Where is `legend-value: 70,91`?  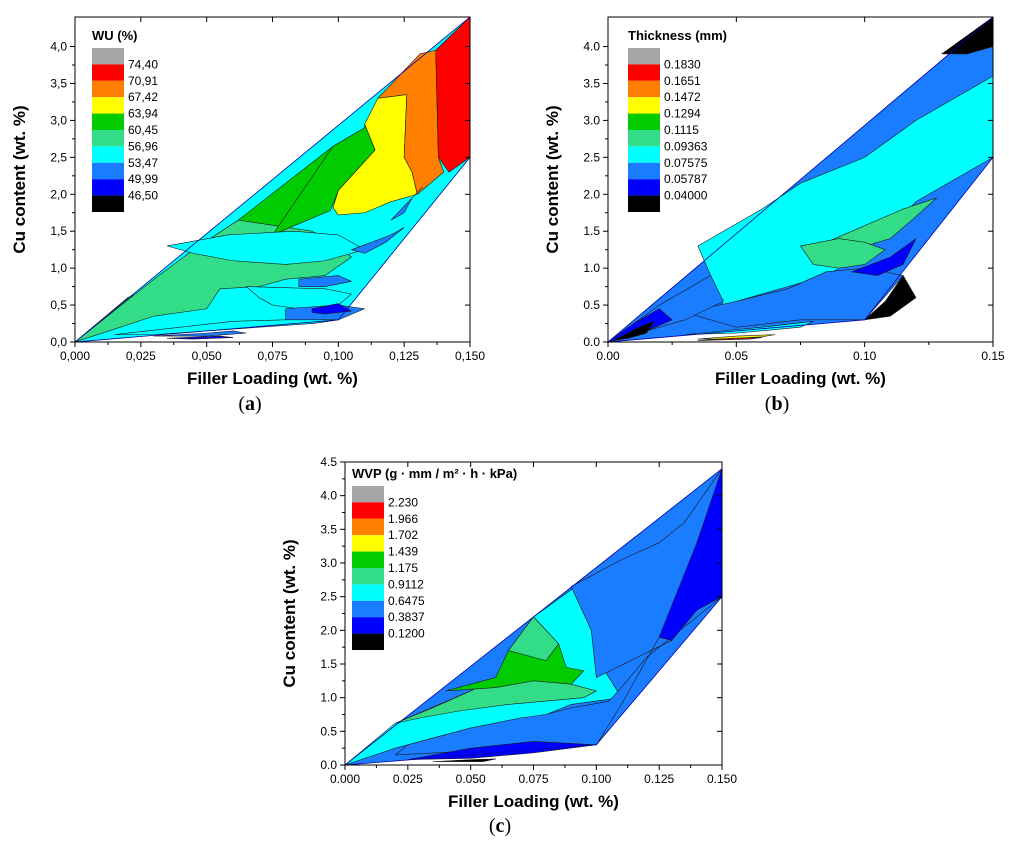
legend-value: 70,91 is located at coordinates (143, 81).